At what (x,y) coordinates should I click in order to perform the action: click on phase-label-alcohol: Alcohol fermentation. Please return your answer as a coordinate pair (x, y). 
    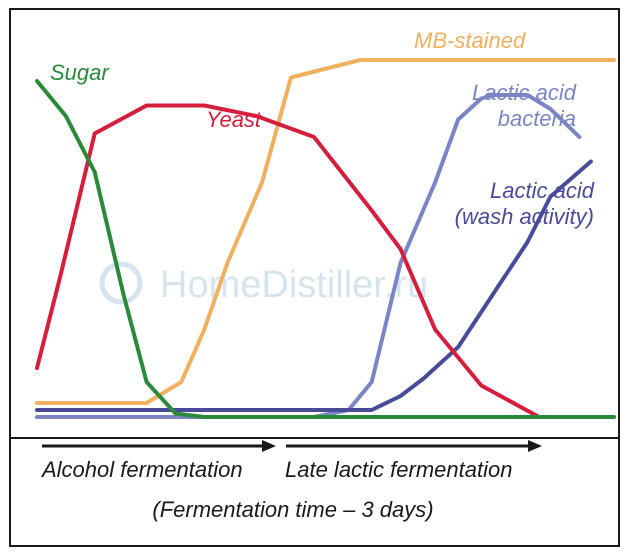
    Looking at the image, I should click on (141, 469).